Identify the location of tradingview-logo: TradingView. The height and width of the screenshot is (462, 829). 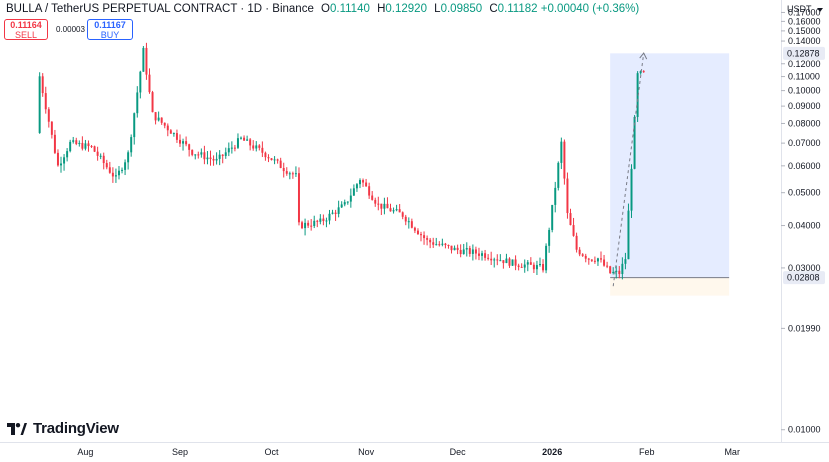
(63, 428).